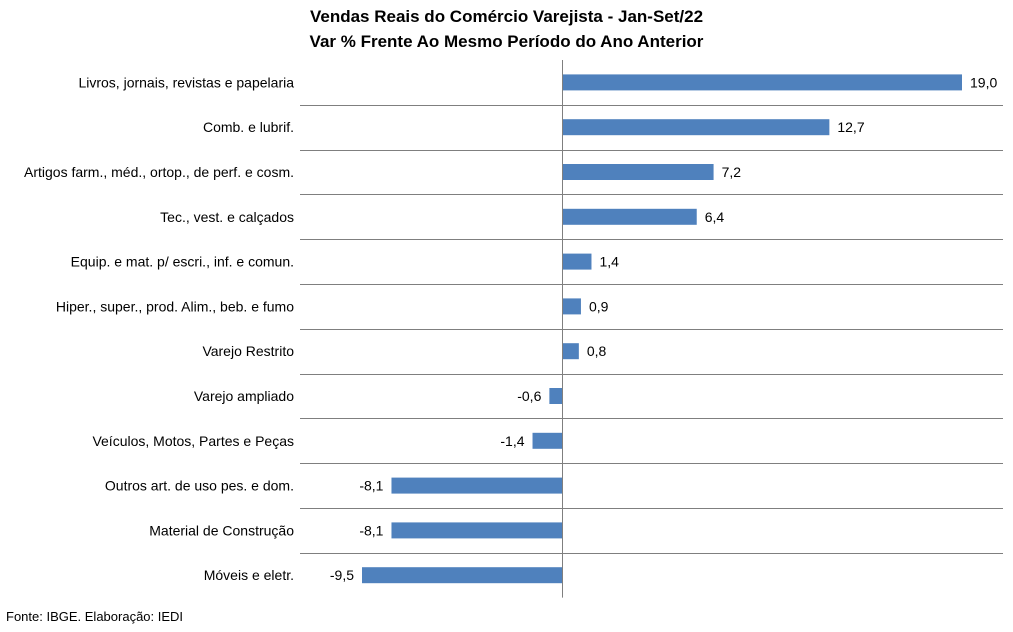 The width and height of the screenshot is (1013, 632). I want to click on category-label: Tec., vest. e calçados, so click(227, 217).